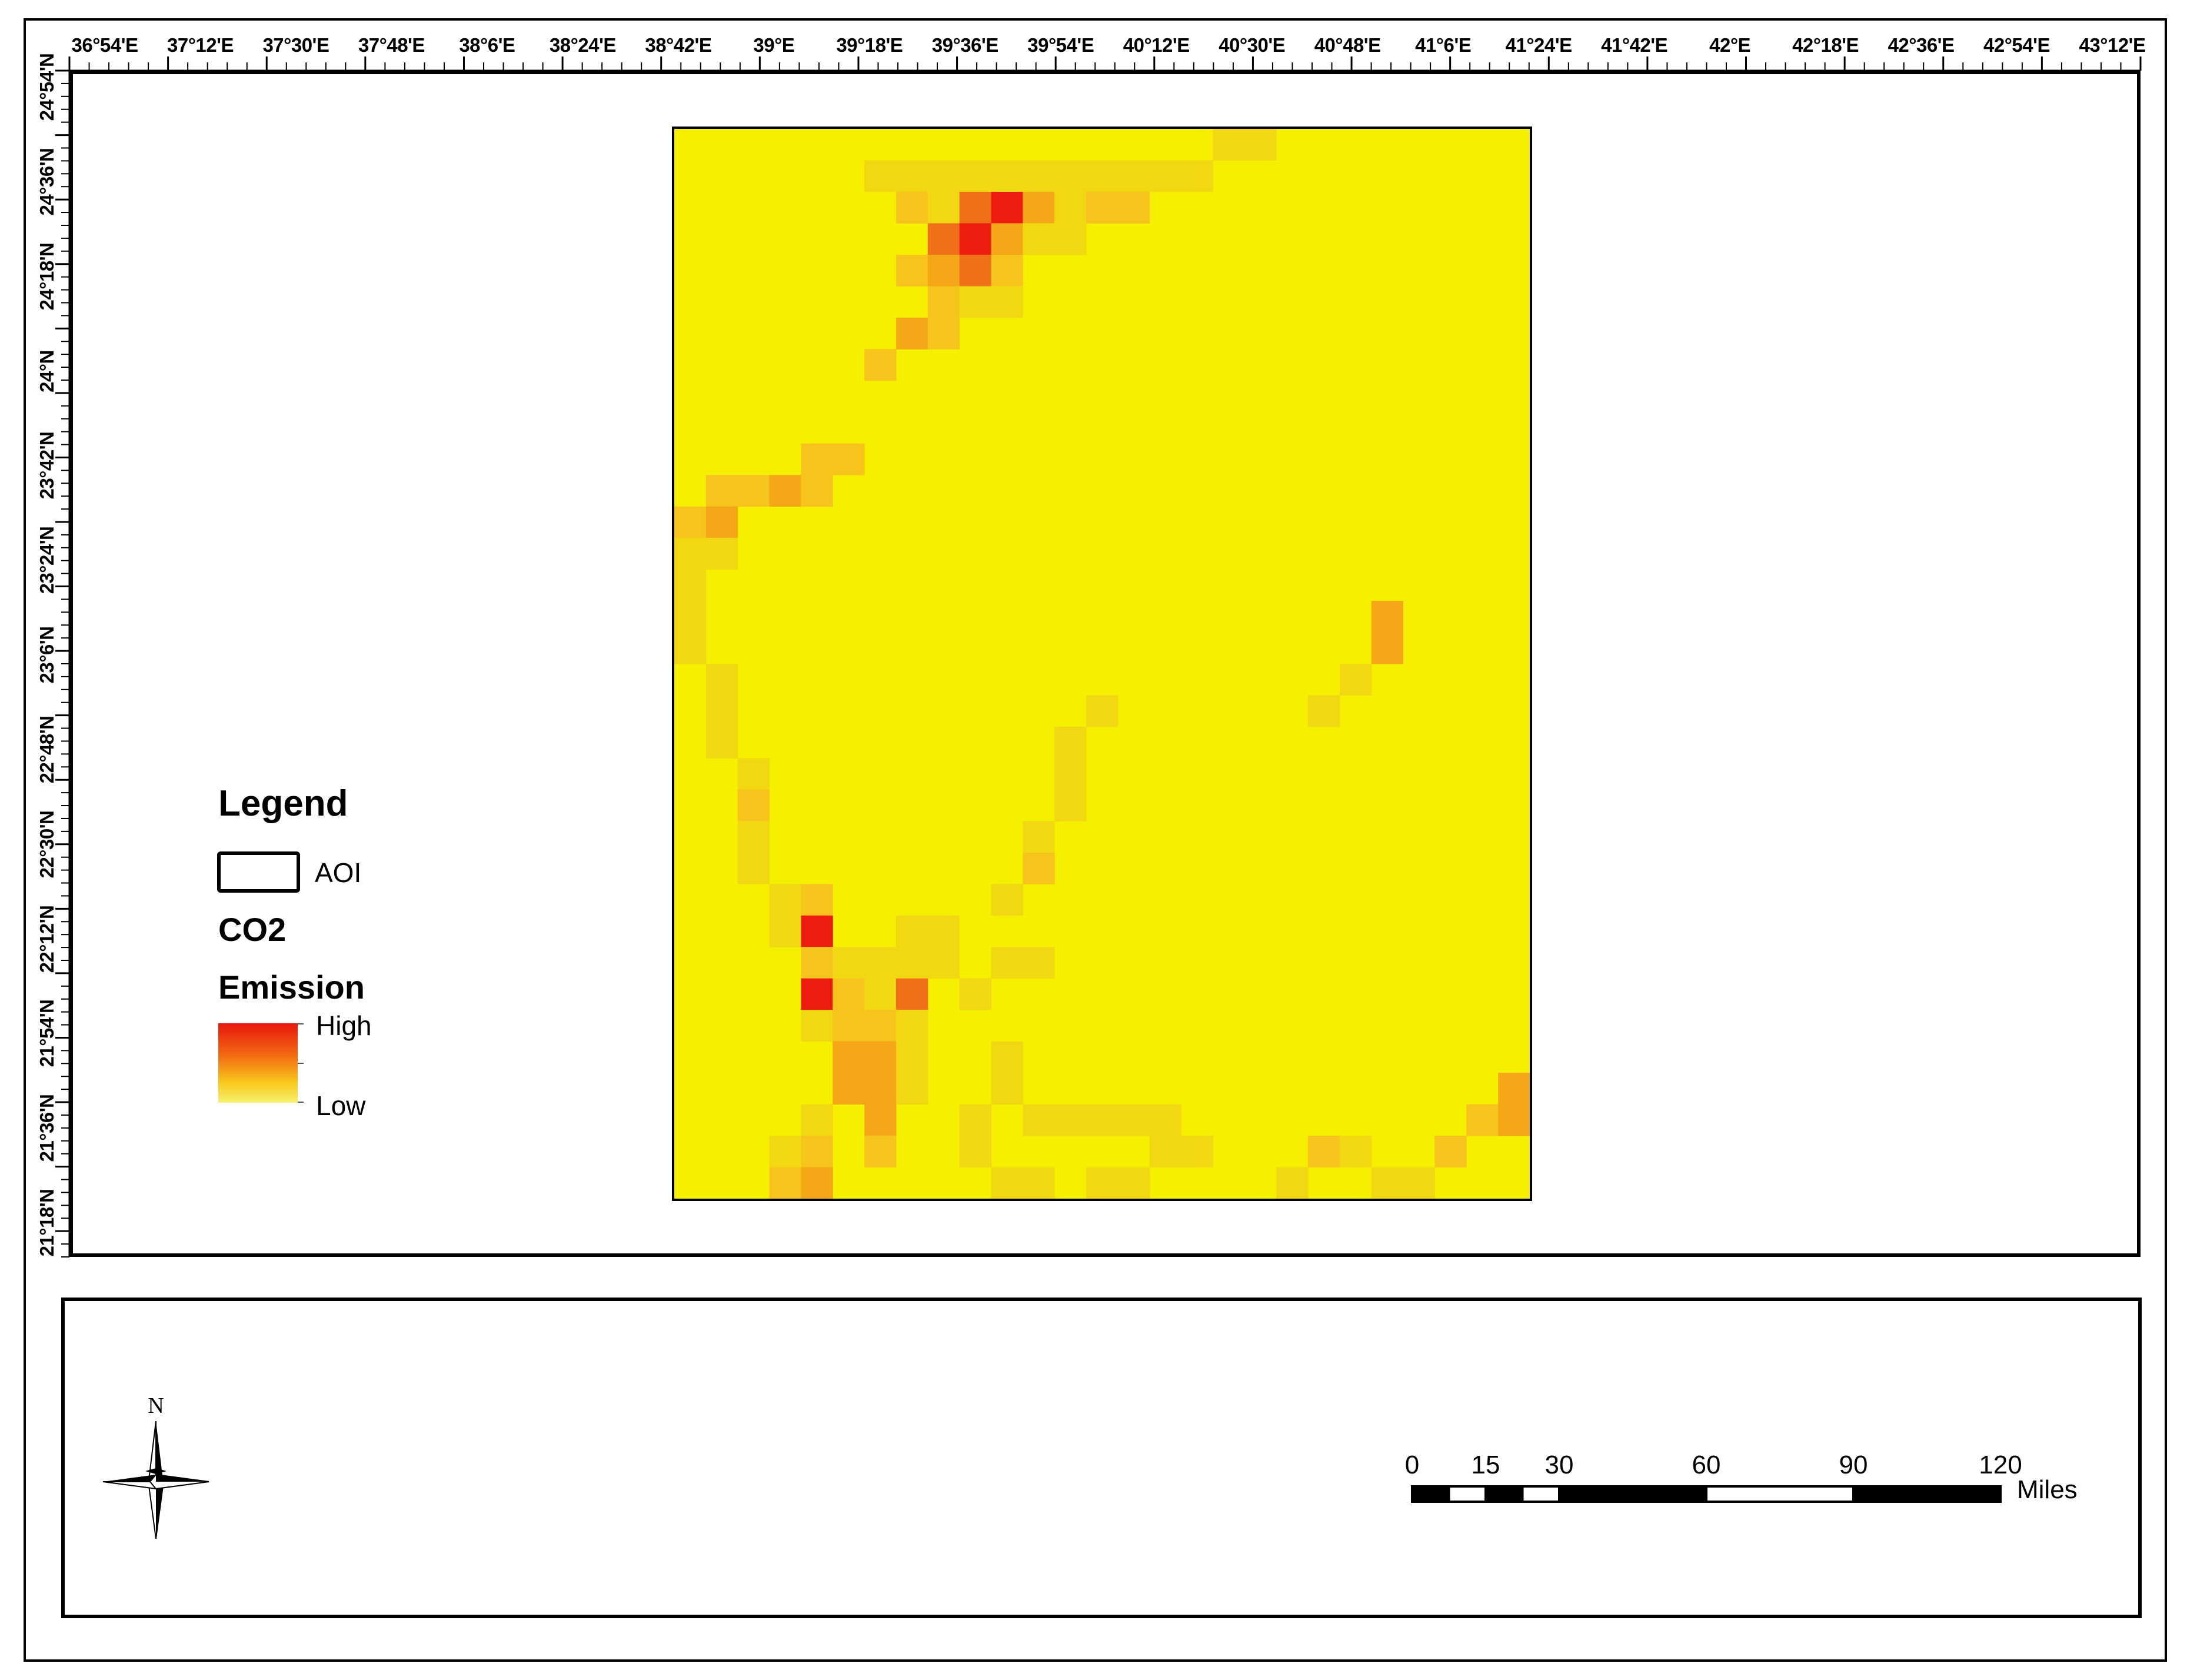 The width and height of the screenshot is (2187, 1680). Describe the element at coordinates (1253, 45) in the screenshot. I see `longitude-label: 40°30'E` at that location.